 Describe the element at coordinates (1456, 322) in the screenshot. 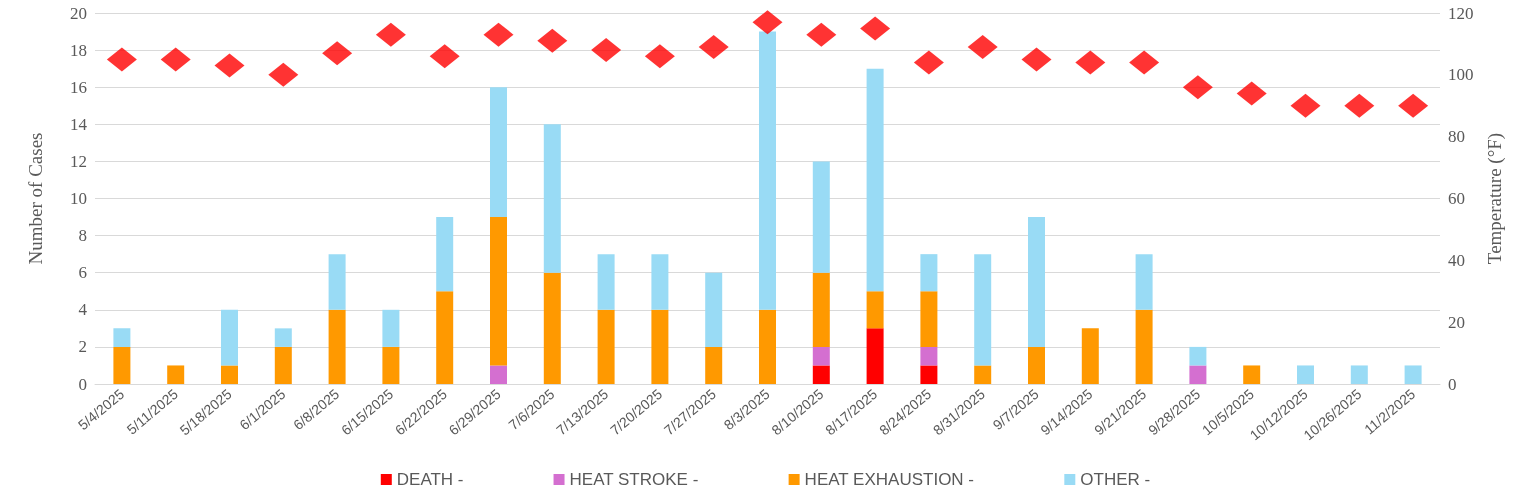

I see `y2-tick-label: 20` at that location.